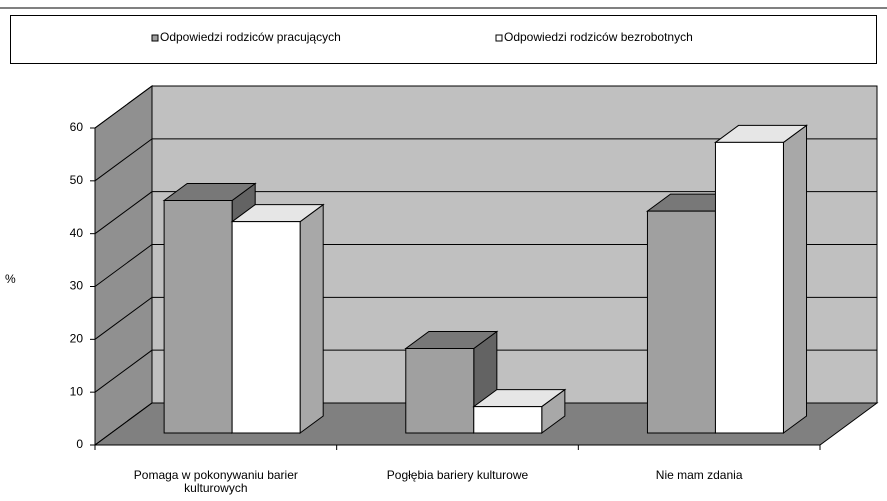 This screenshot has width=887, height=501. Describe the element at coordinates (699, 475) in the screenshot. I see `x-tick-label: Nie mam zdania` at that location.